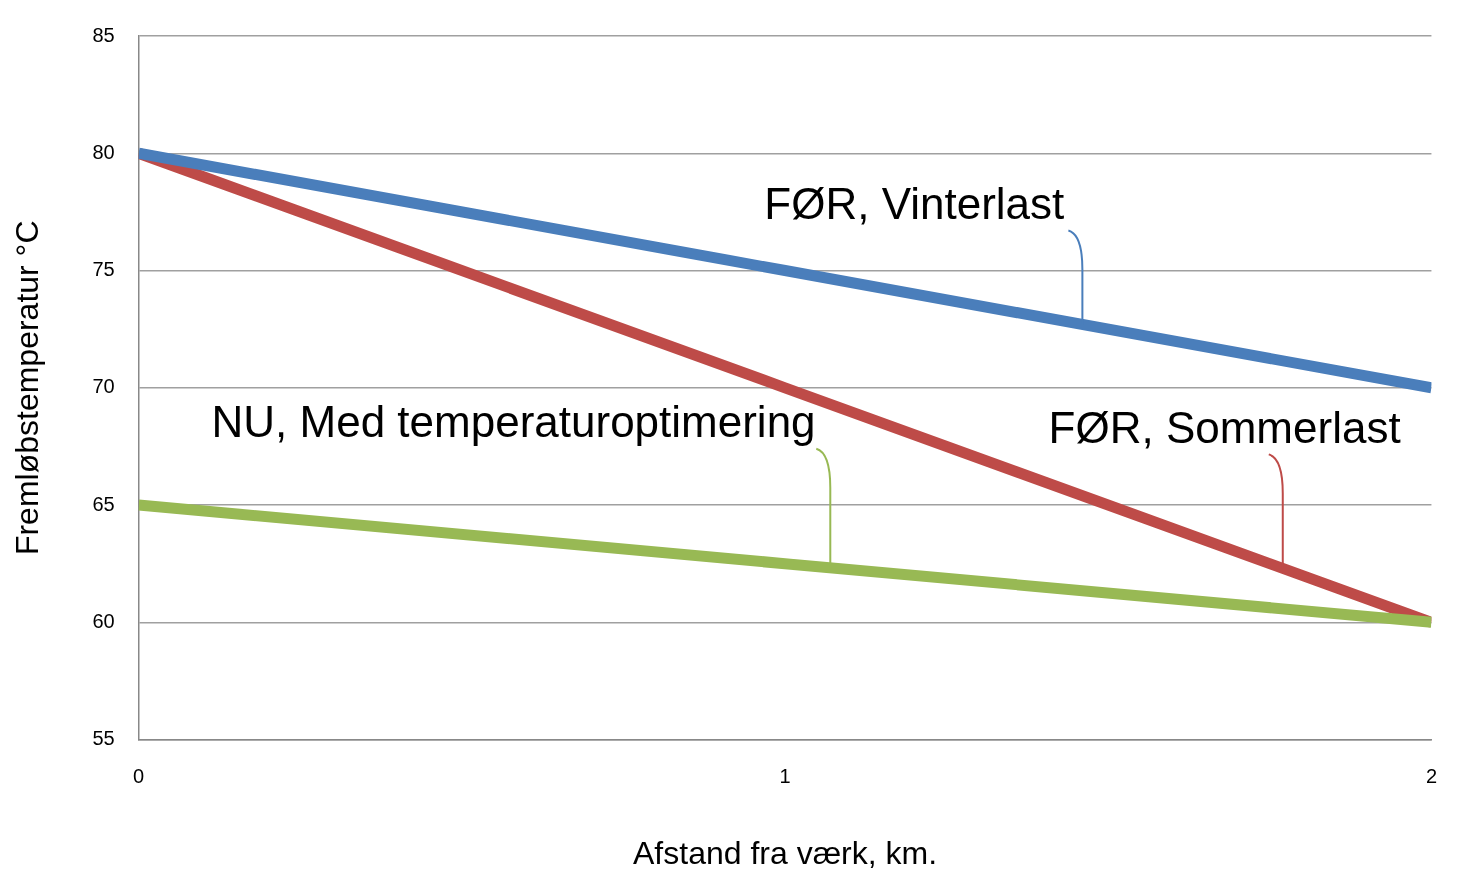 The width and height of the screenshot is (1463, 878). Describe the element at coordinates (1431, 776) in the screenshot. I see `x-tick-label: 2` at that location.